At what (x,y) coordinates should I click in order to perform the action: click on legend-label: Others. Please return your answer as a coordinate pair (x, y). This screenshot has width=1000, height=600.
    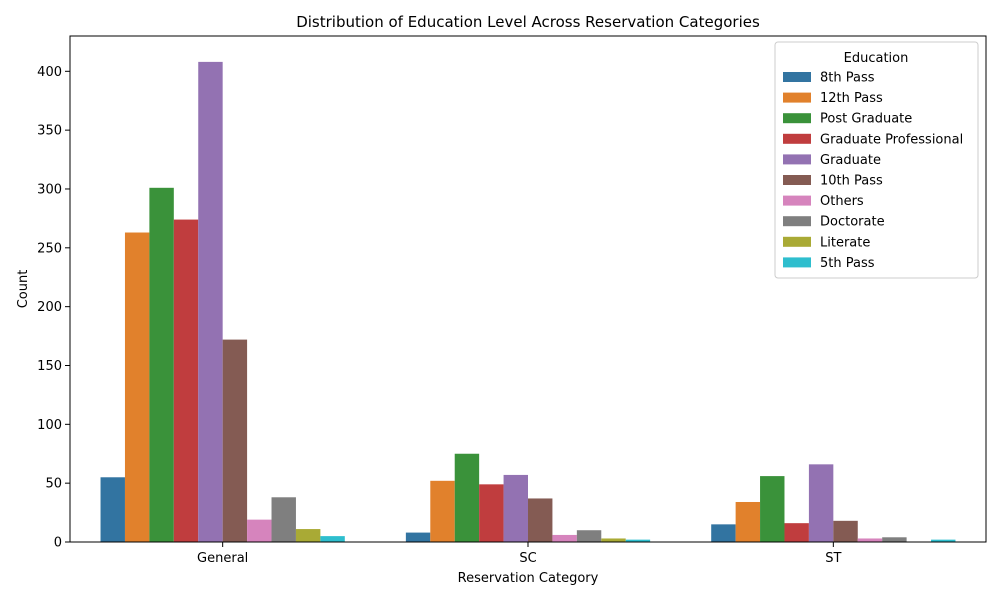
    Looking at the image, I should click on (842, 201).